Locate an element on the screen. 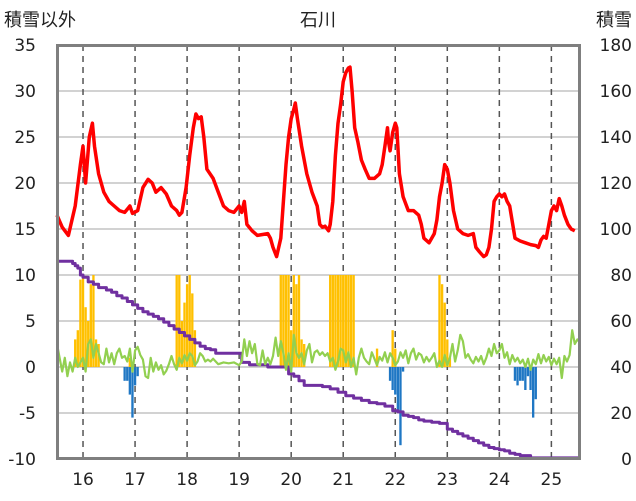 This screenshot has width=636, height=501. right-axis-label: 積雪 is located at coordinates (614, 20).